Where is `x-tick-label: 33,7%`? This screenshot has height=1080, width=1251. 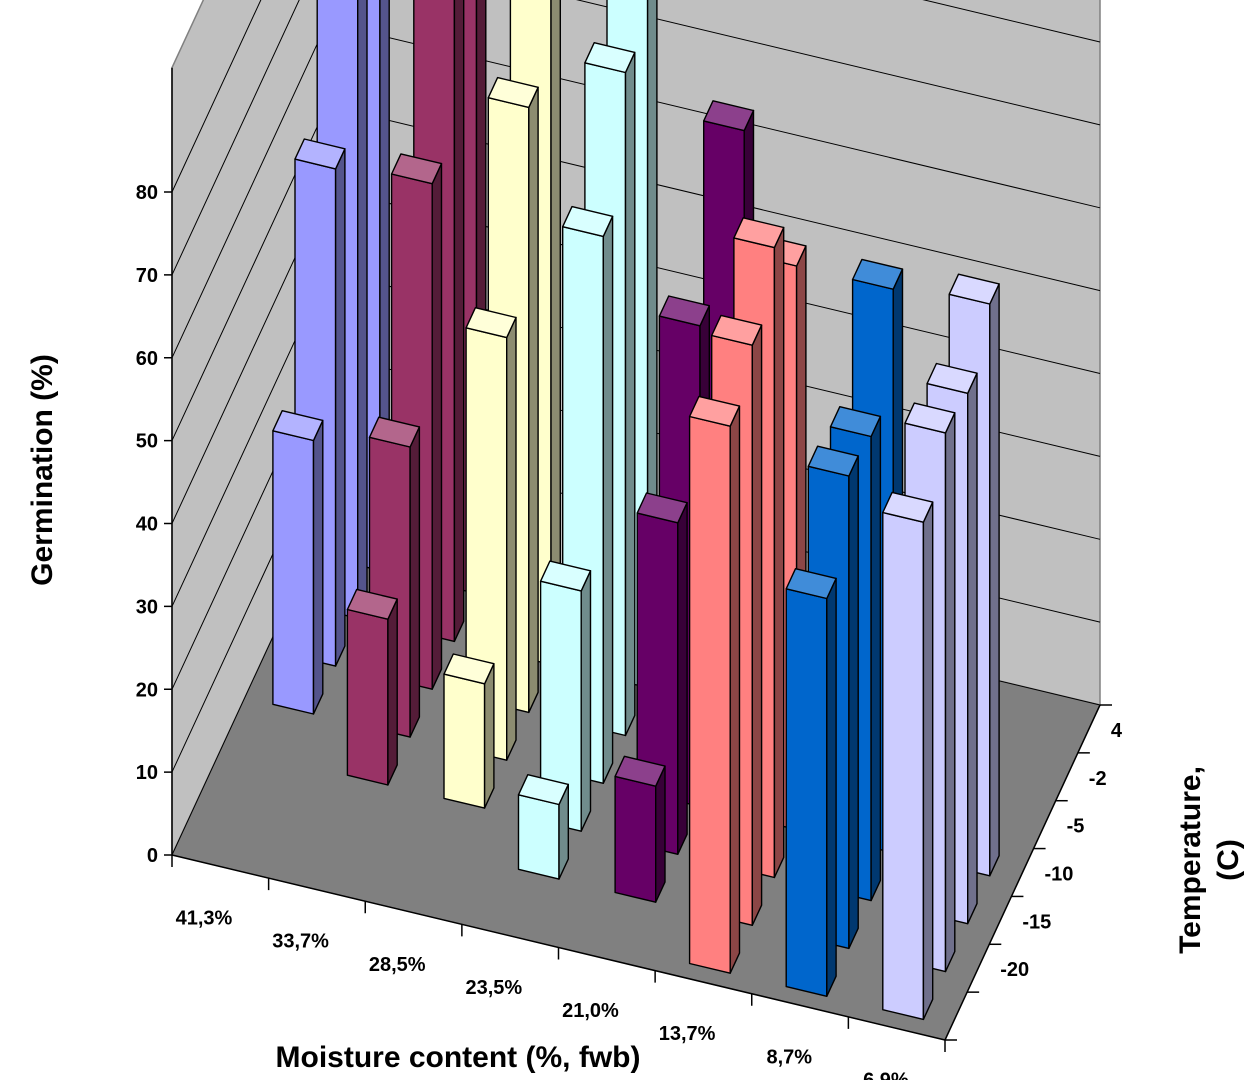 x-tick-label: 33,7% is located at coordinates (300, 942).